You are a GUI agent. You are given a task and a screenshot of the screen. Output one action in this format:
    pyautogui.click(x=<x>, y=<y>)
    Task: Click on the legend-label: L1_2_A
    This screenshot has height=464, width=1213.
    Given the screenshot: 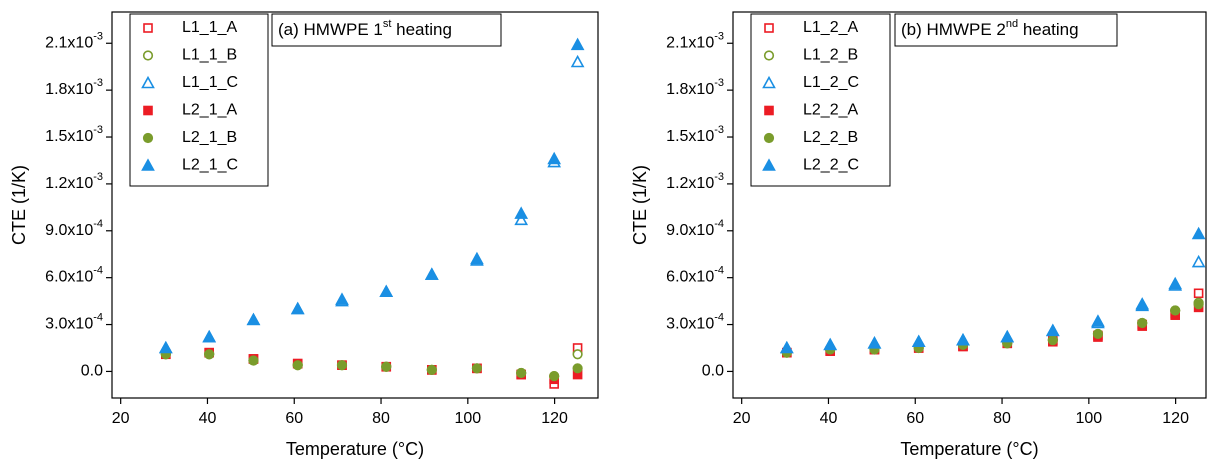 What is the action you would take?
    pyautogui.click(x=830, y=27)
    